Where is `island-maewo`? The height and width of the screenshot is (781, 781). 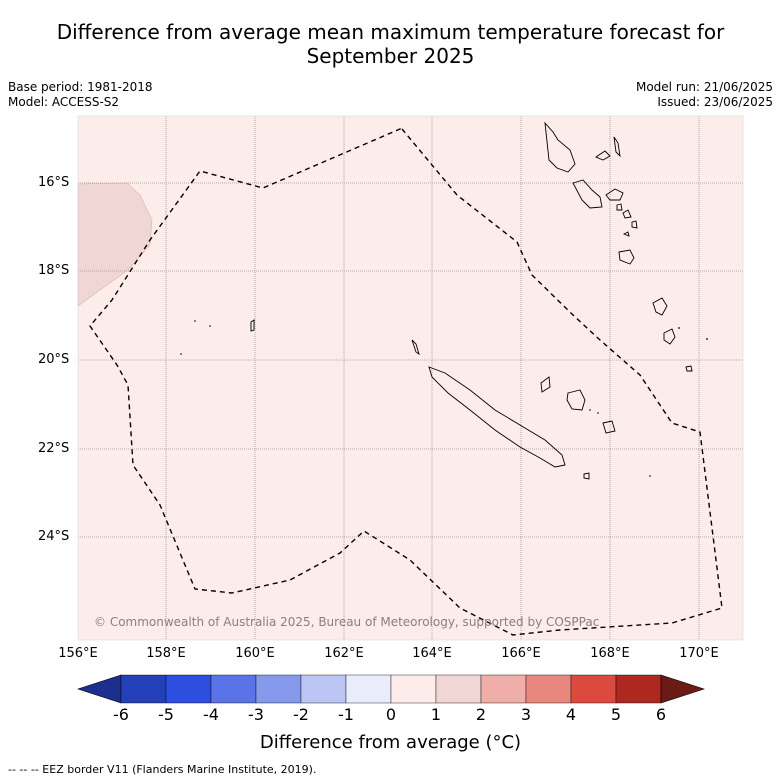 island-maewo is located at coordinates (603, 155).